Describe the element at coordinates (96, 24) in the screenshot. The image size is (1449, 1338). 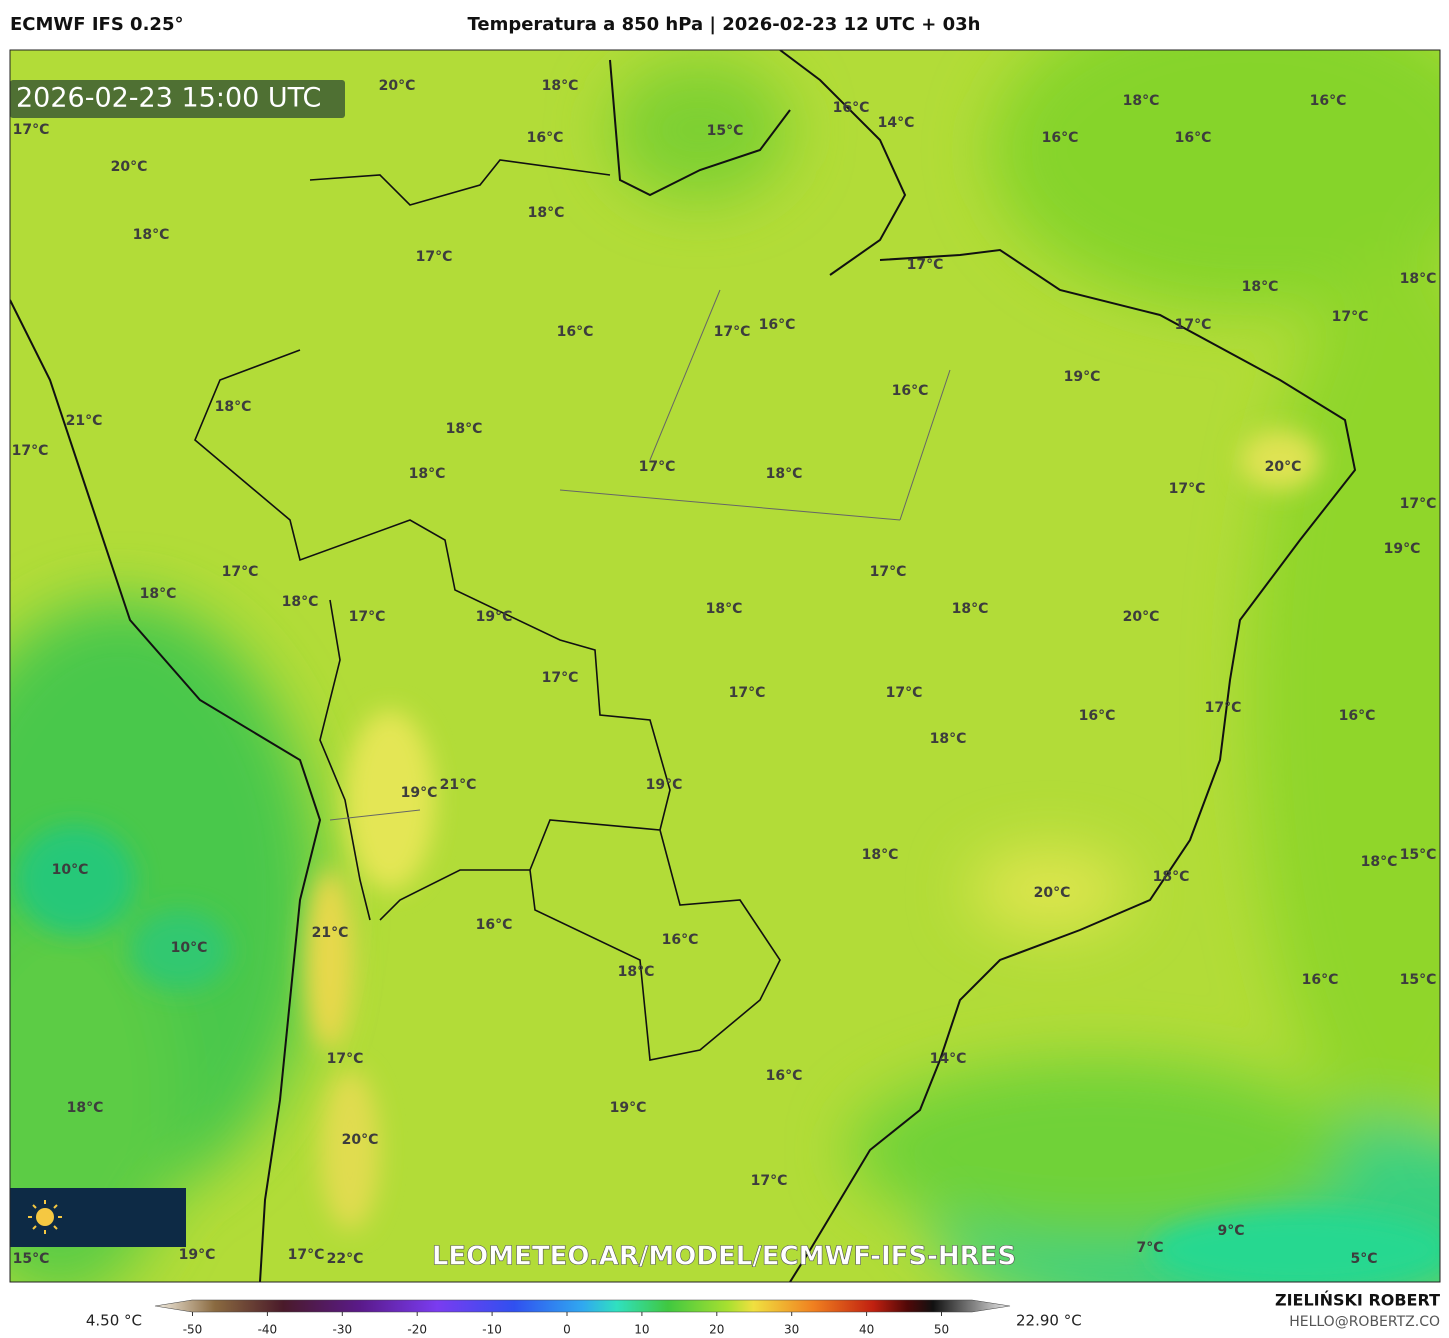
I see `model-name: ECMWF IFS 0.25°` at that location.